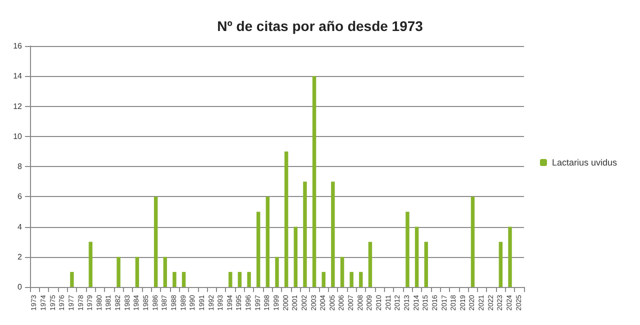 This screenshot has width=640, height=325. I want to click on y-tick-label: 0, so click(20, 287).